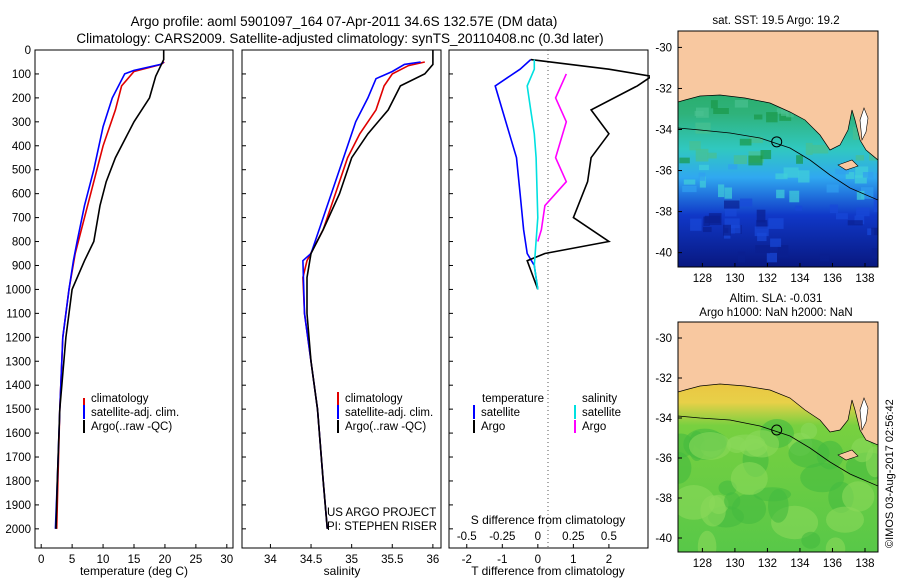 The height and width of the screenshot is (580, 900). Describe the element at coordinates (538, 537) in the screenshot. I see `s-diff-tick-label: 0` at that location.